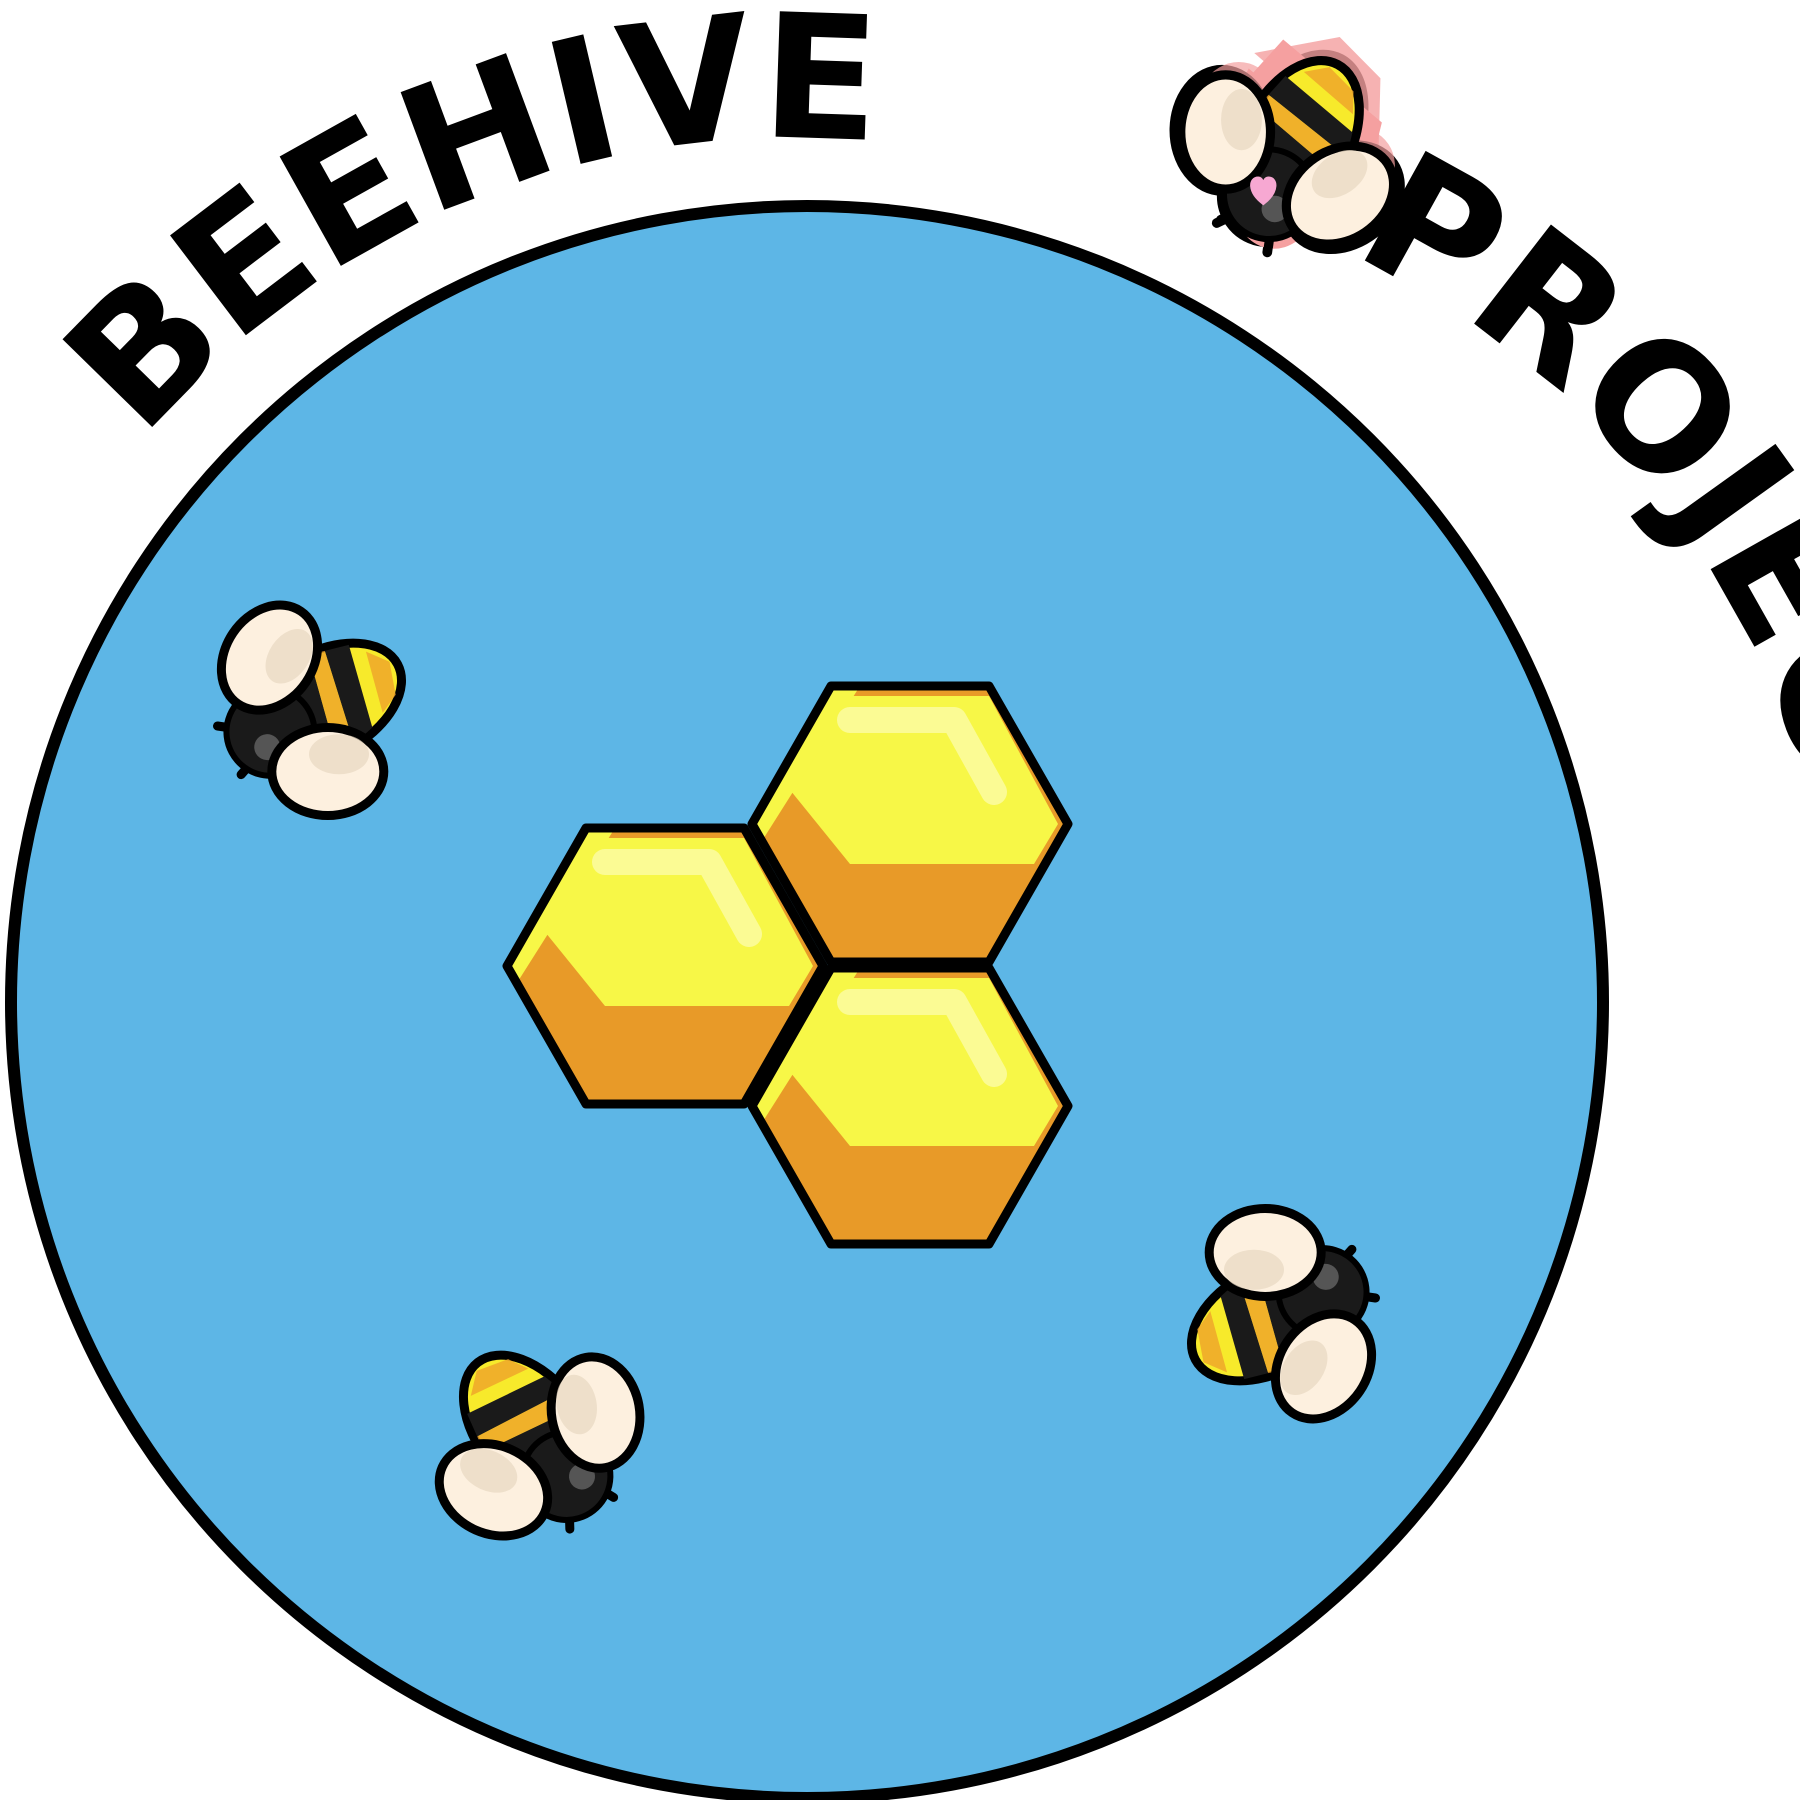 Image resolution: width=1800 pixels, height=1800 pixels. I want to click on heart-icon, so click(1263, 191).